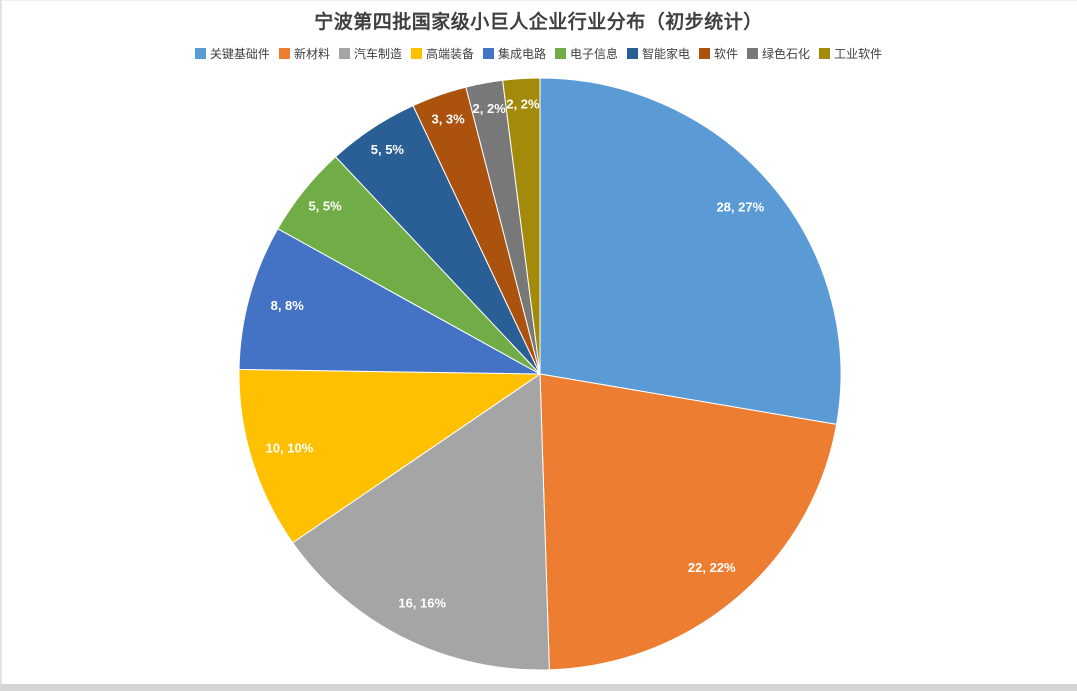 The height and width of the screenshot is (691, 1077). Describe the element at coordinates (288, 305) in the screenshot. I see `pie-data-label-4: 8, 8%` at that location.